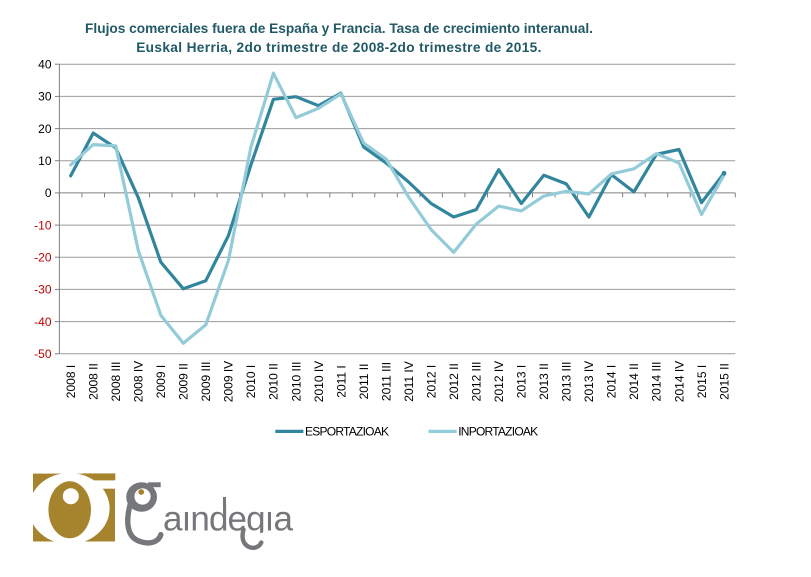 The image size is (811, 577). What do you see at coordinates (43, 322) in the screenshot?
I see `svg-text: -40` at bounding box center [43, 322].